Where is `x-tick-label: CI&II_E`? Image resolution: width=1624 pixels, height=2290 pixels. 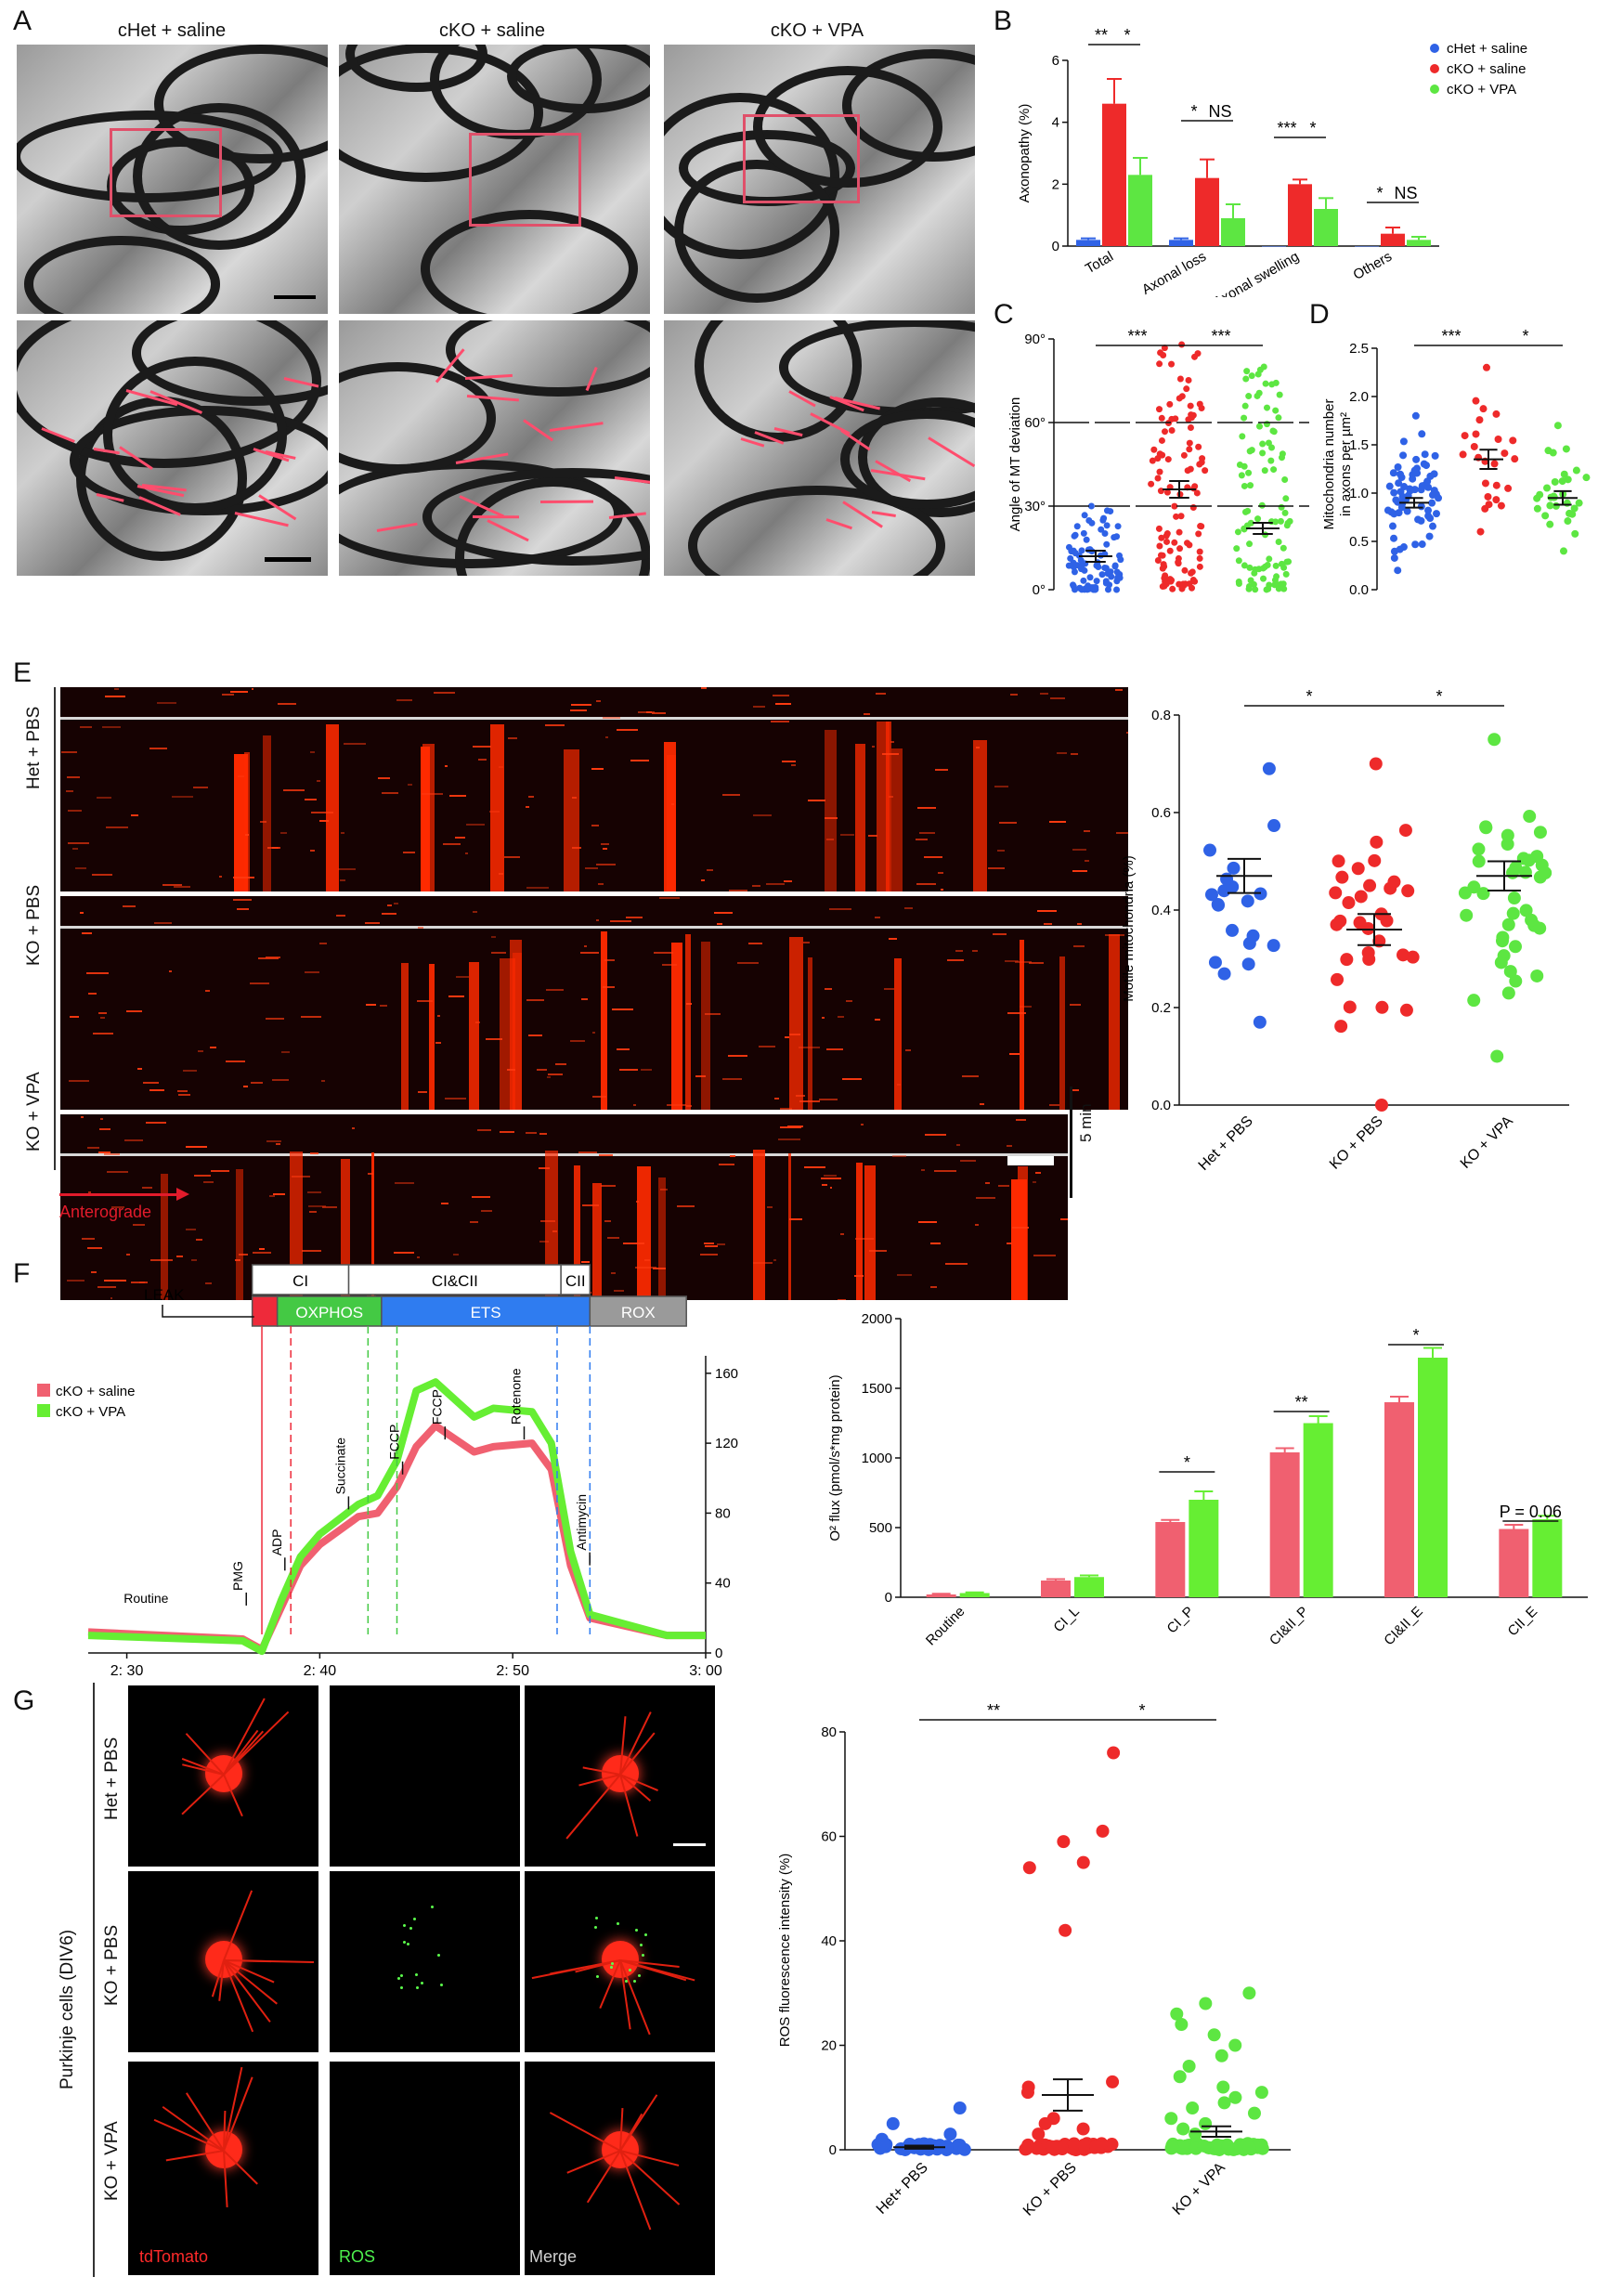 x-tick-label: CI&II_E is located at coordinates (1404, 1626).